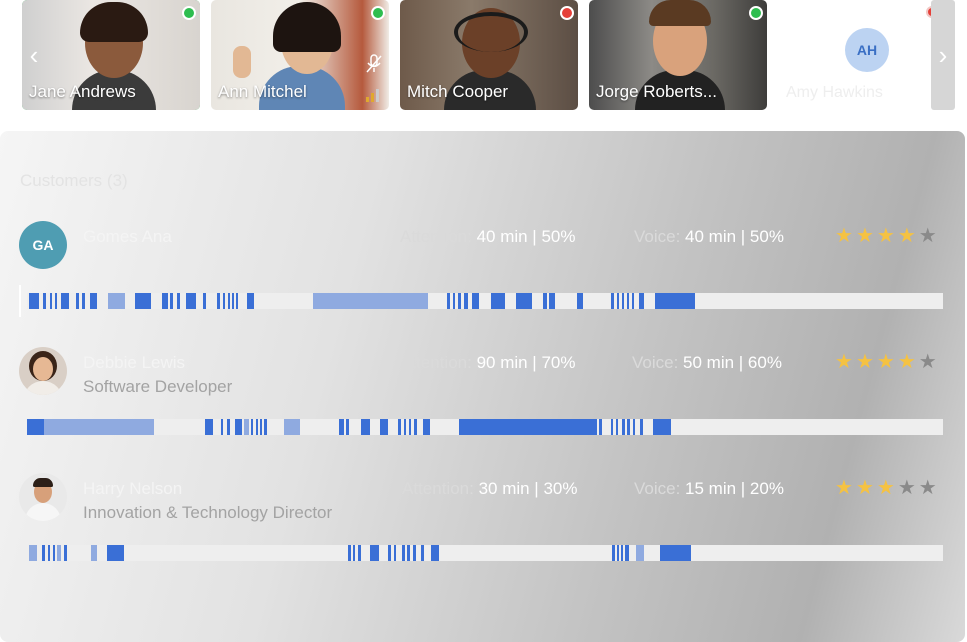 The image size is (967, 642). Describe the element at coordinates (43, 245) in the screenshot. I see `avatar: GA` at that location.